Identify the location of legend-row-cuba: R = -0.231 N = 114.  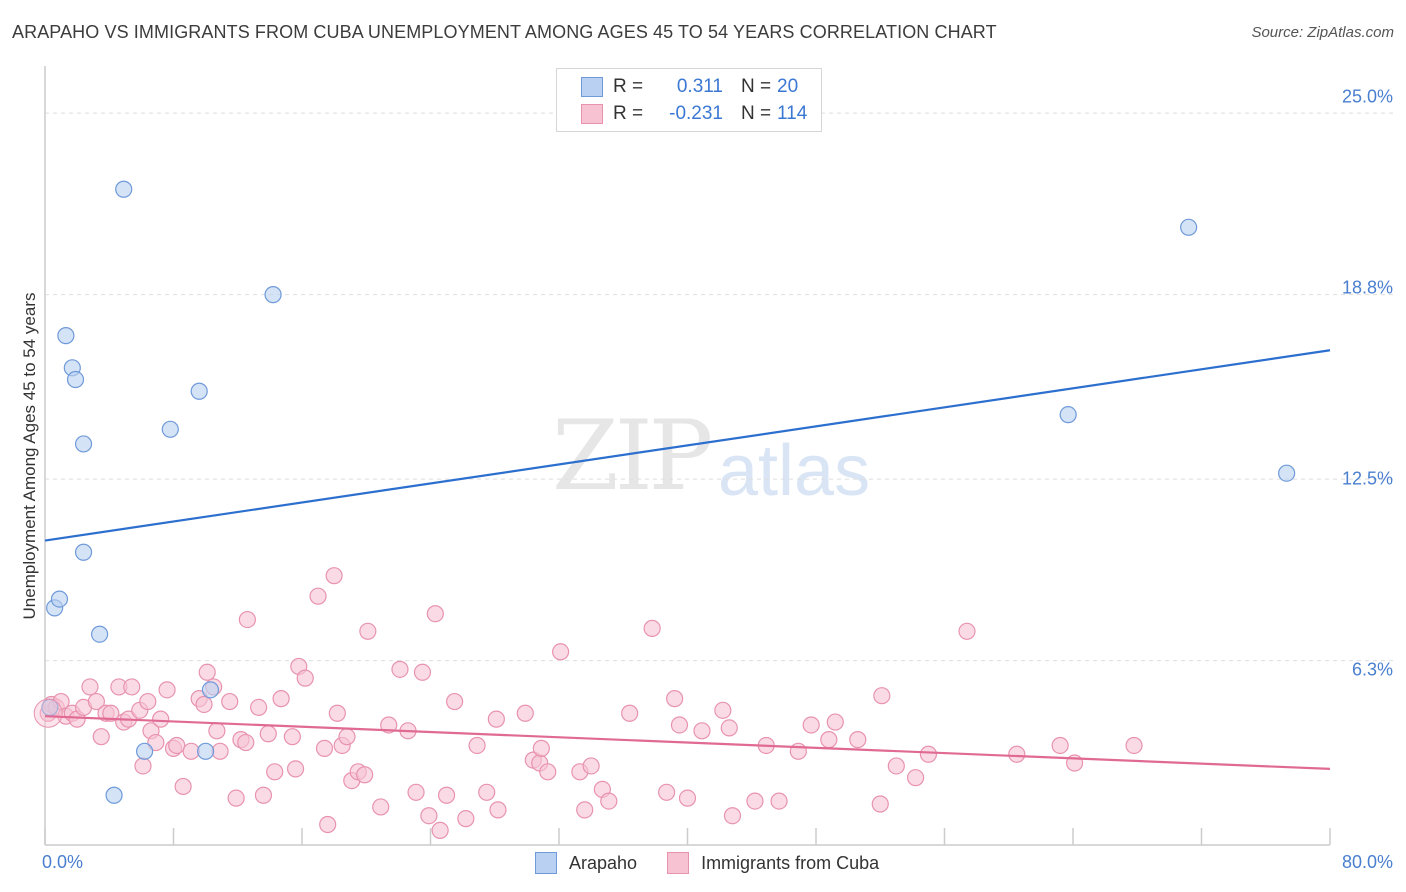
(682, 114).